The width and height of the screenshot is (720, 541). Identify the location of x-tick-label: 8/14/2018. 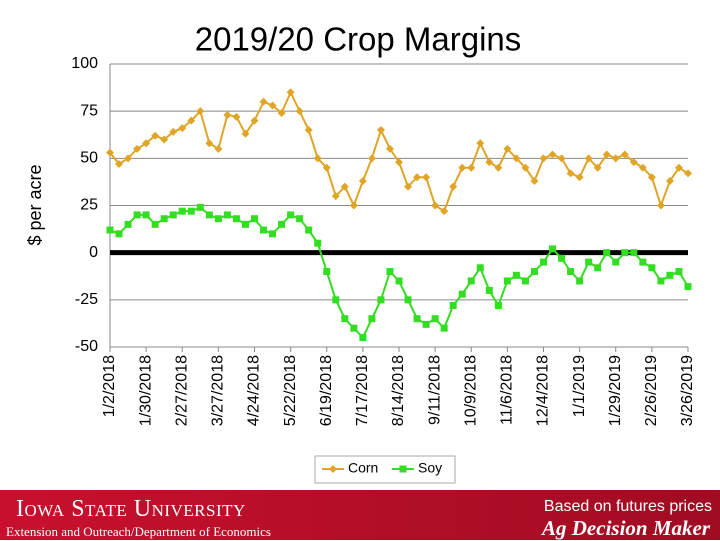
(398, 390).